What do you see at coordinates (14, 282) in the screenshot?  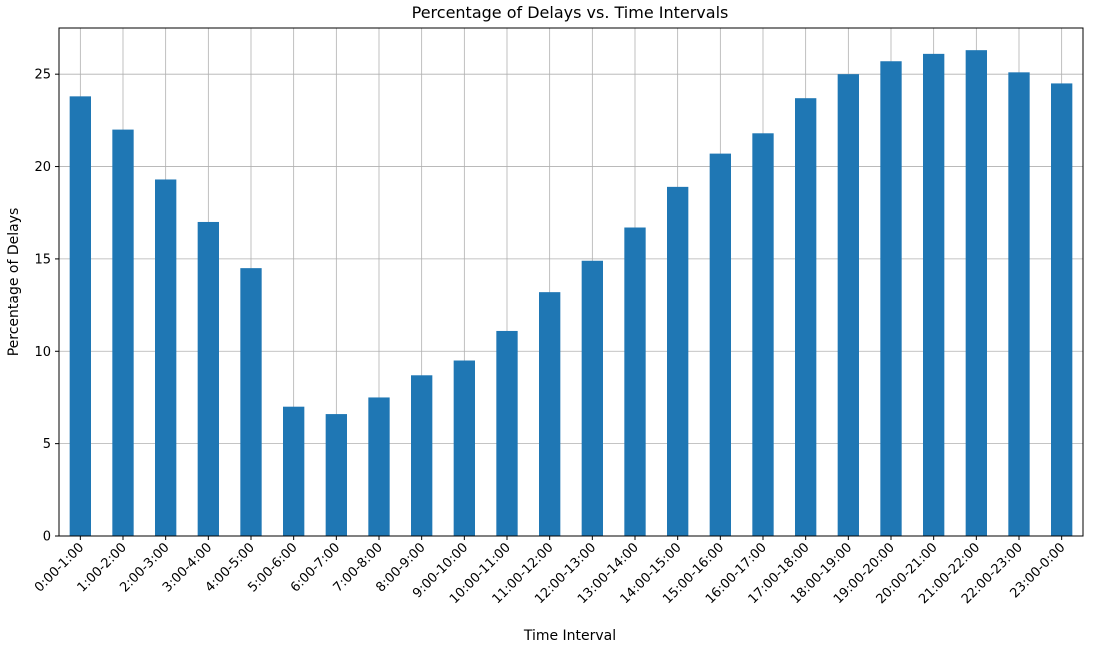 I see `y-axis-title: Percentage of Delays` at bounding box center [14, 282].